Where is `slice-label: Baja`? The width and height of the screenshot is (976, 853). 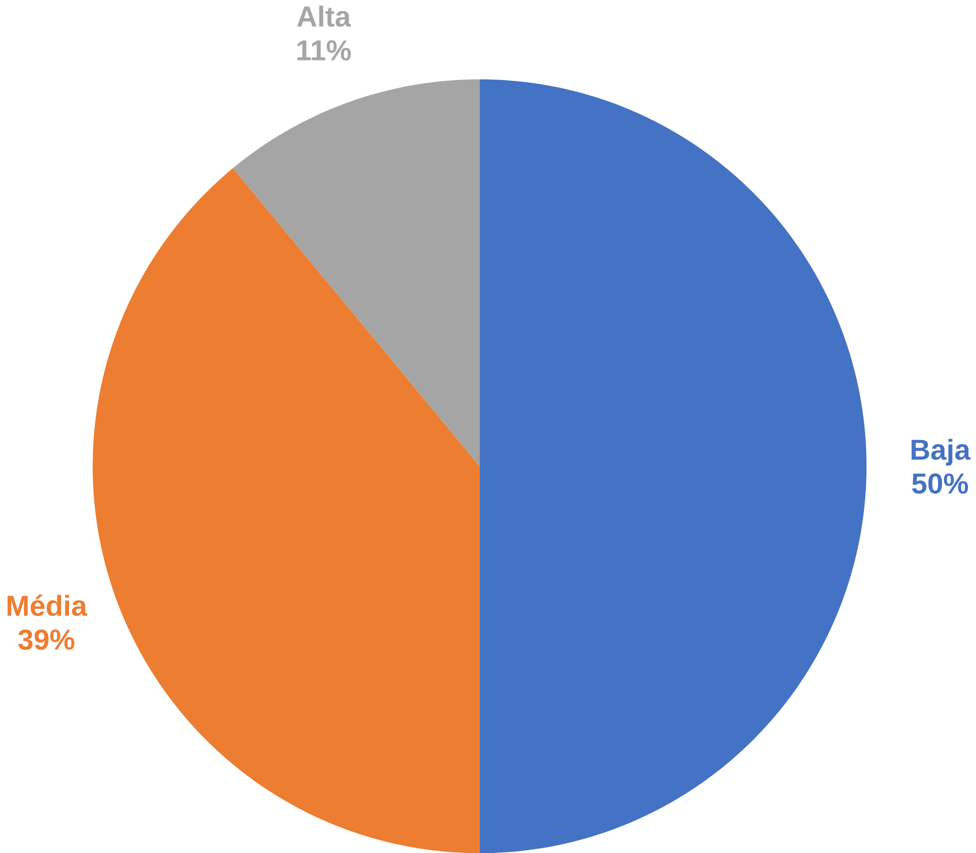
slice-label: Baja is located at coordinates (941, 452).